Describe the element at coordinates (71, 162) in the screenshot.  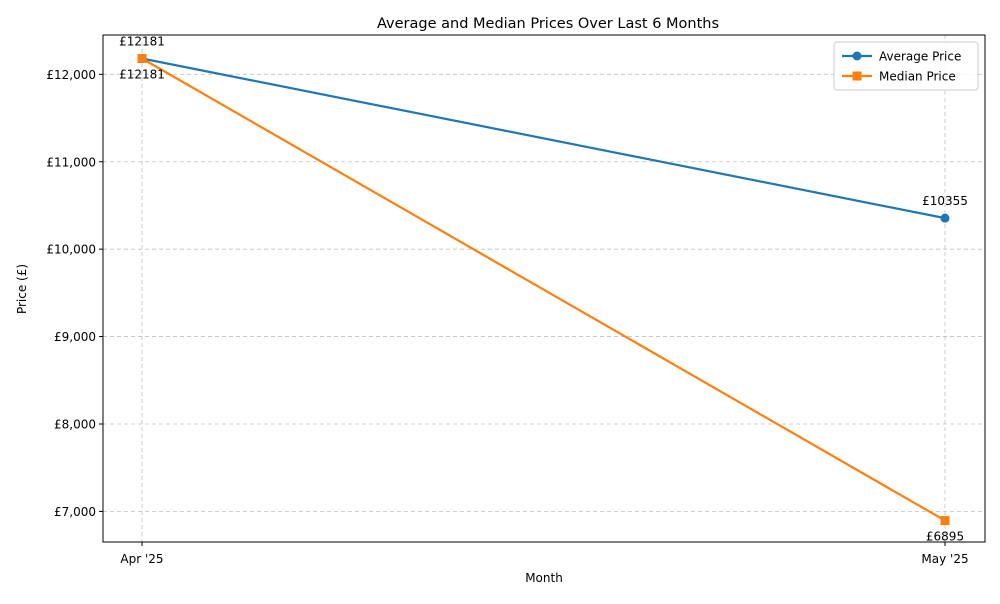
I see `y-tick-label: £11,000` at that location.